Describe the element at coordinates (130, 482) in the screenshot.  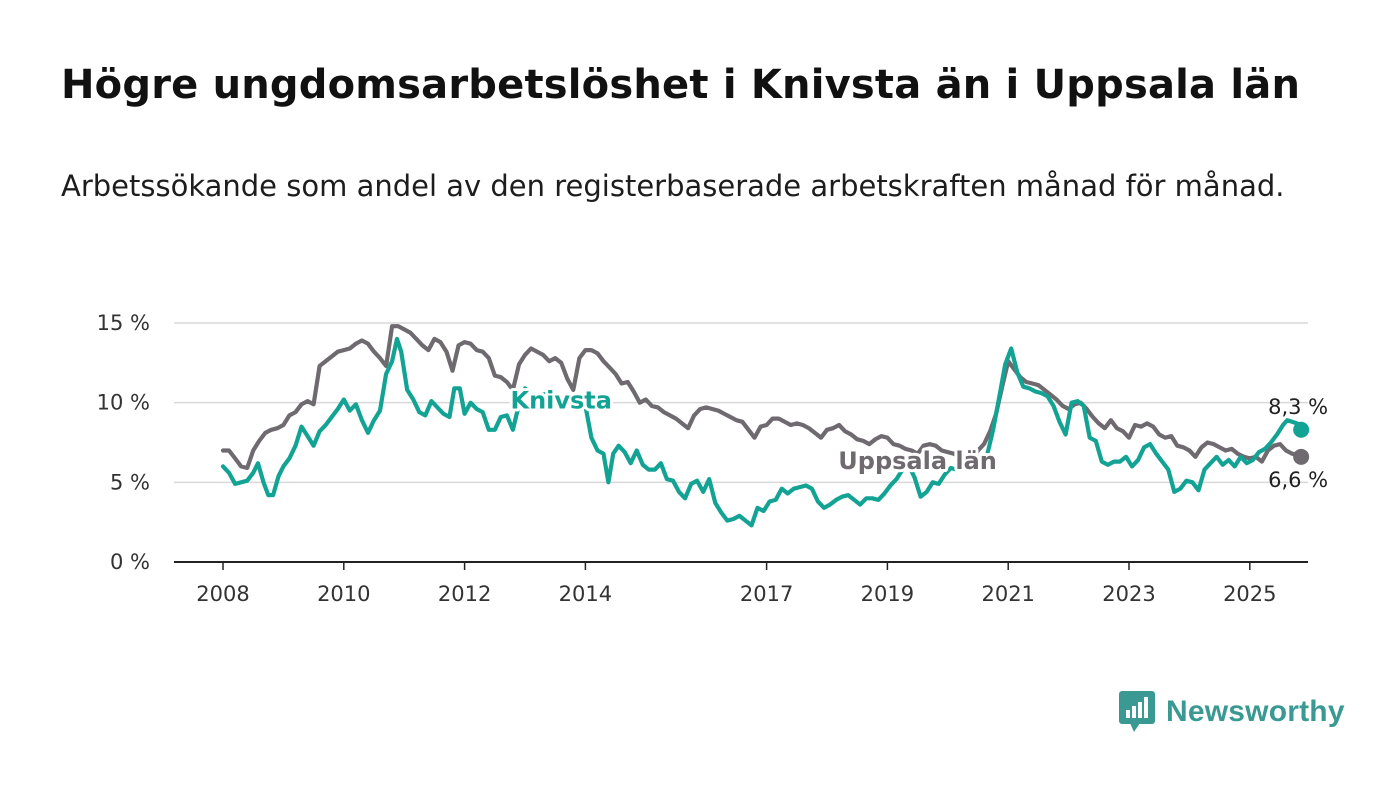
I see `y-tick-label: 5 %` at that location.